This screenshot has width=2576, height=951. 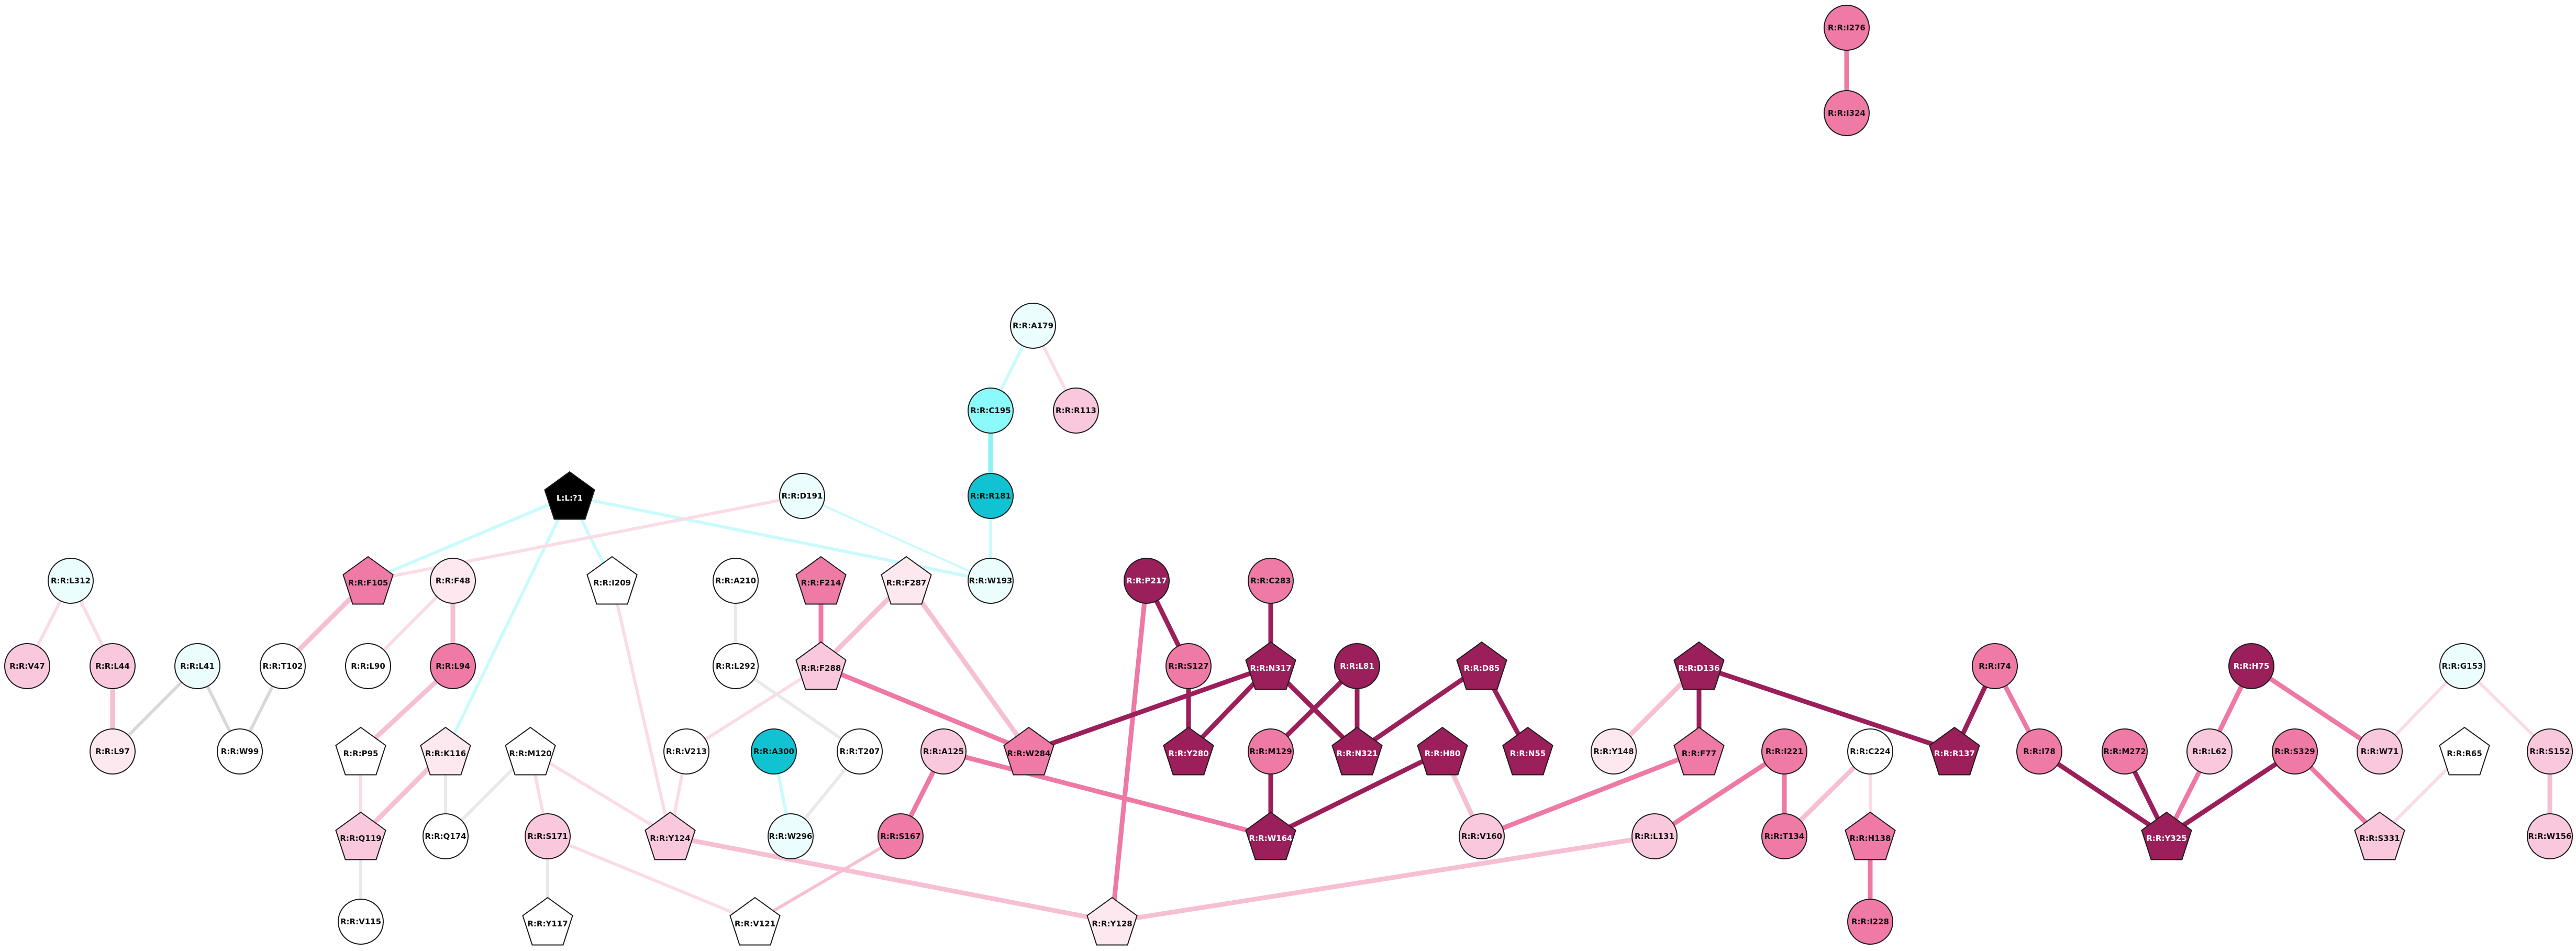 I want to click on node-r-r-f105: R:R:F105, so click(x=368, y=580).